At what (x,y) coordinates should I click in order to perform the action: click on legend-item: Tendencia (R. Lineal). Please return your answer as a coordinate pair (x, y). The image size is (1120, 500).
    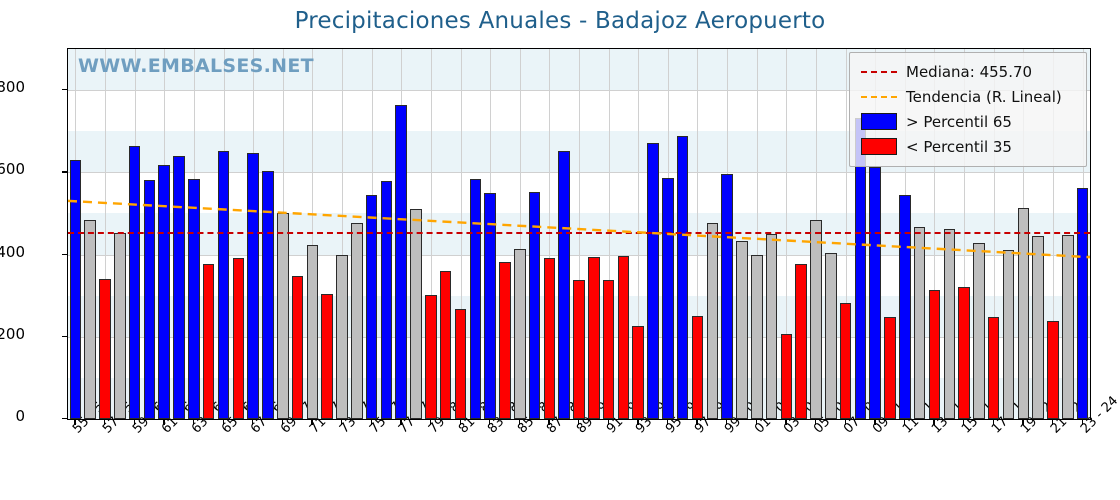
    Looking at the image, I should click on (968, 96).